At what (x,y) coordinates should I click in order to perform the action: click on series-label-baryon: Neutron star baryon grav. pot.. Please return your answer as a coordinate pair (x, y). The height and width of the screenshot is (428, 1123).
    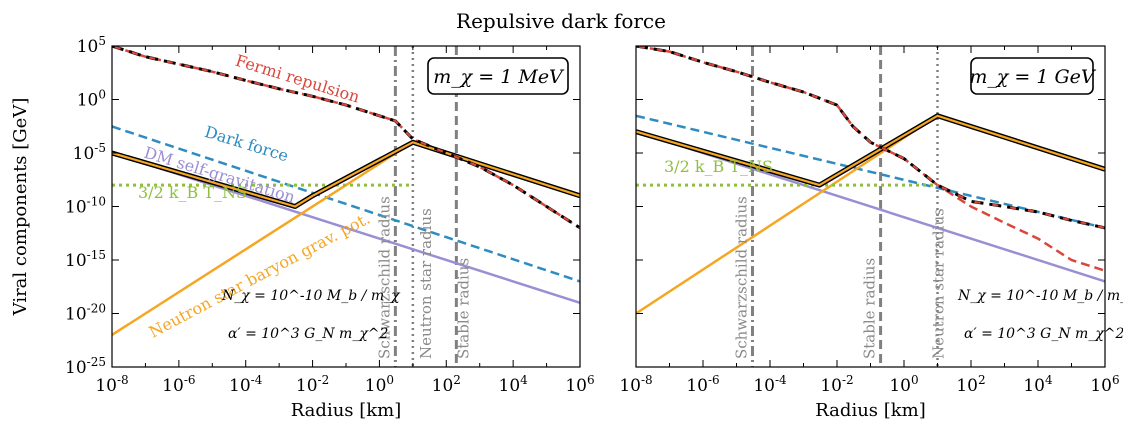
    Looking at the image, I should click on (259, 275).